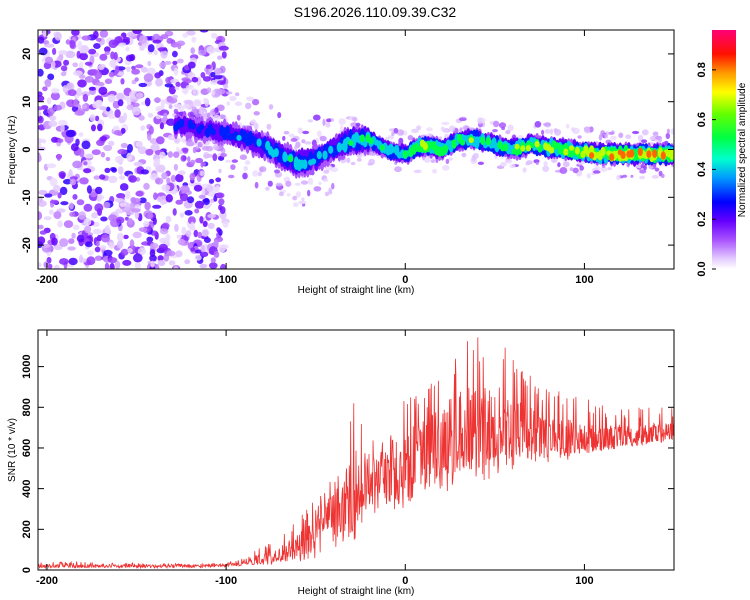 The height and width of the screenshot is (600, 750). What do you see at coordinates (706, 169) in the screenshot?
I see `colorbar-ticks: 0.0 0.2 0.4 0.6 0.8` at bounding box center [706, 169].